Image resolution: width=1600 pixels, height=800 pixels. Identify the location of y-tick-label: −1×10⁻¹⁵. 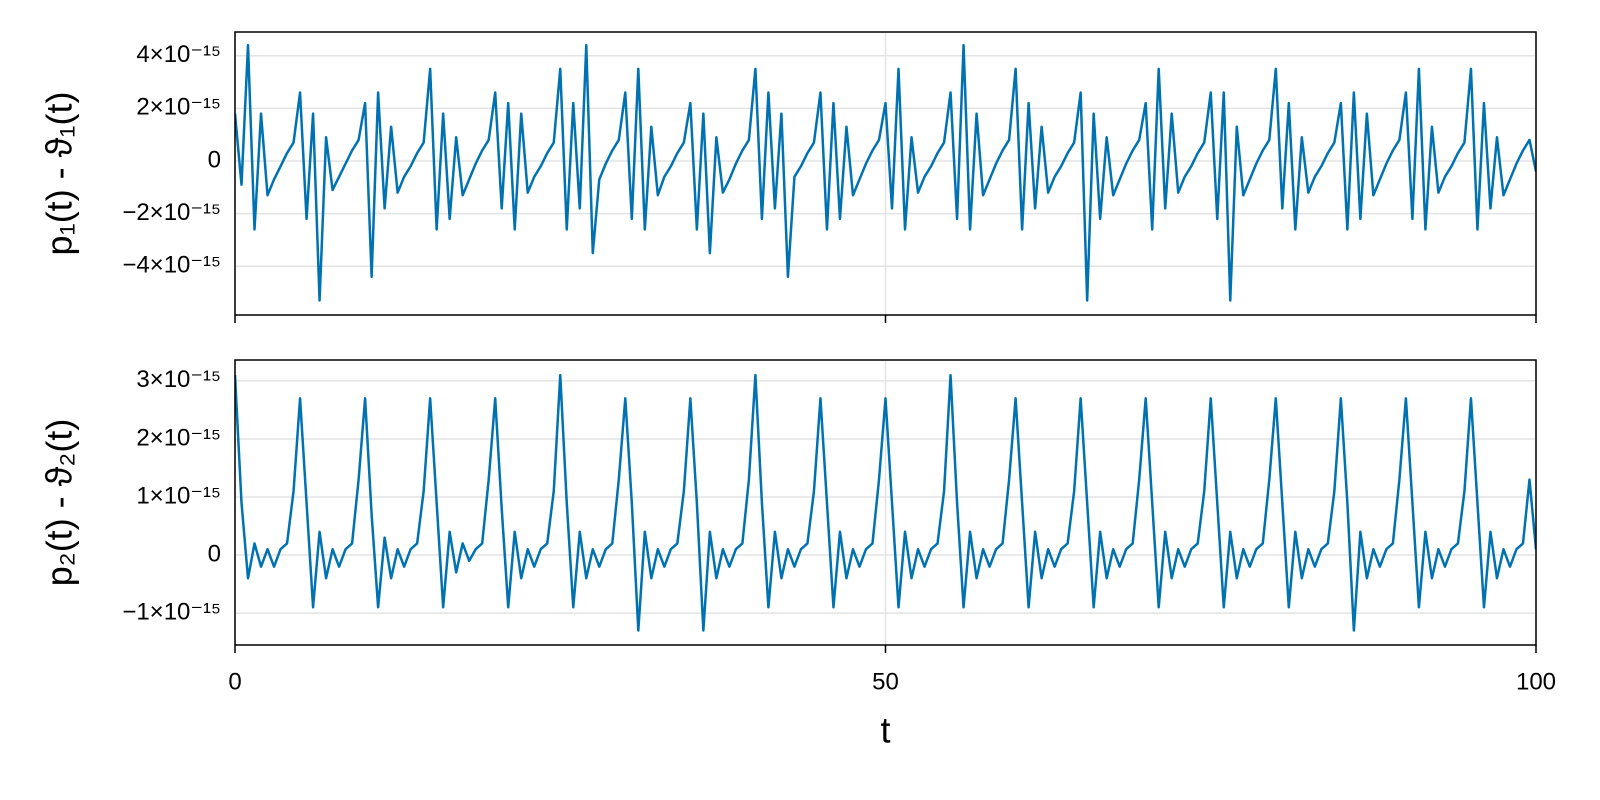
(171, 611).